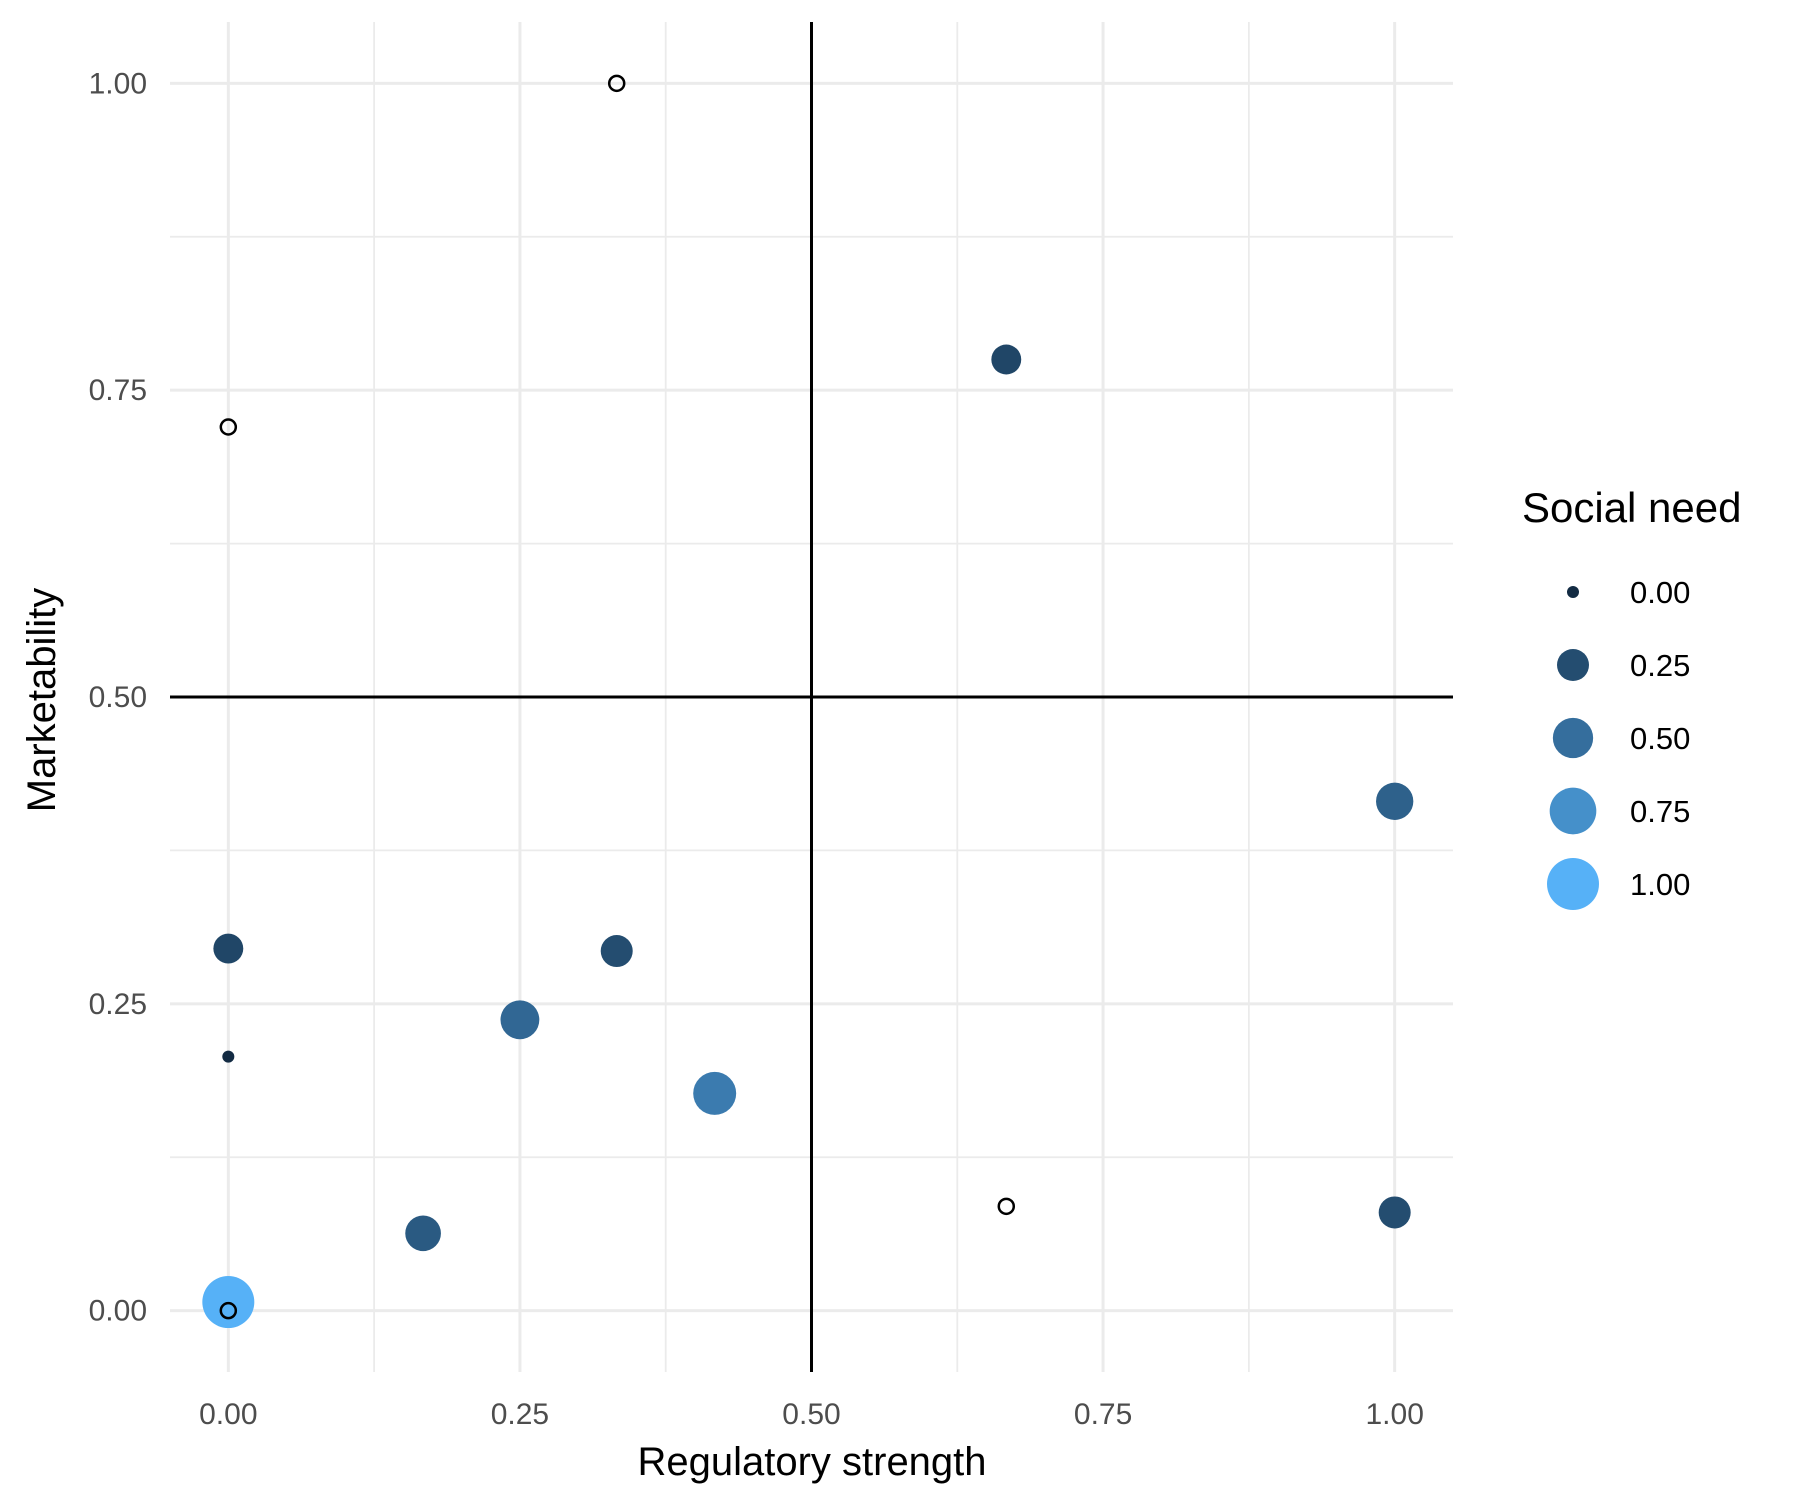 The height and width of the screenshot is (1500, 1800). I want to click on x-tick-label: 0.00, so click(228, 1414).